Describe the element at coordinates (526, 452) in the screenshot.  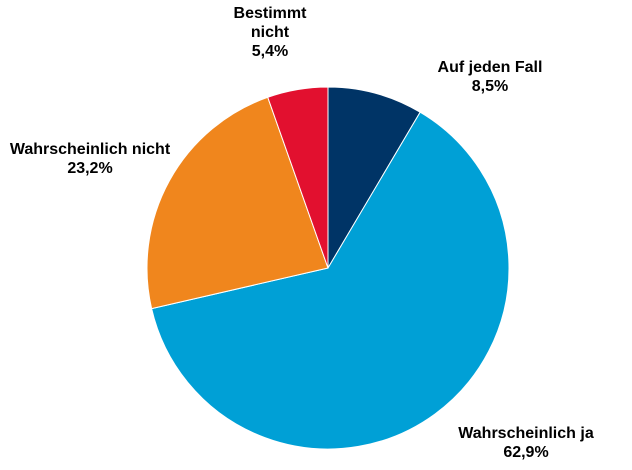
I see `value-label: 62,9%` at that location.